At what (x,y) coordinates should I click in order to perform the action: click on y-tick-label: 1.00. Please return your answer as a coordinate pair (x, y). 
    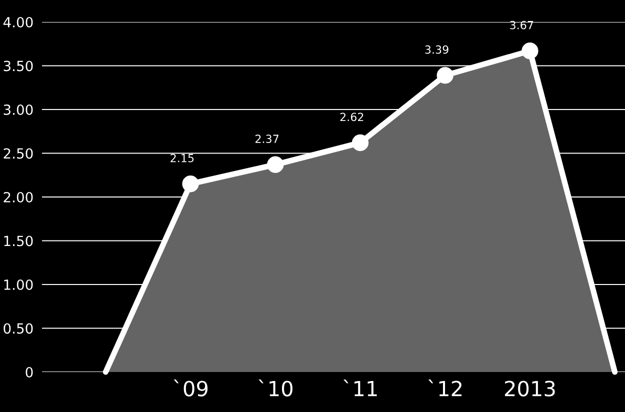
    Looking at the image, I should click on (18, 284).